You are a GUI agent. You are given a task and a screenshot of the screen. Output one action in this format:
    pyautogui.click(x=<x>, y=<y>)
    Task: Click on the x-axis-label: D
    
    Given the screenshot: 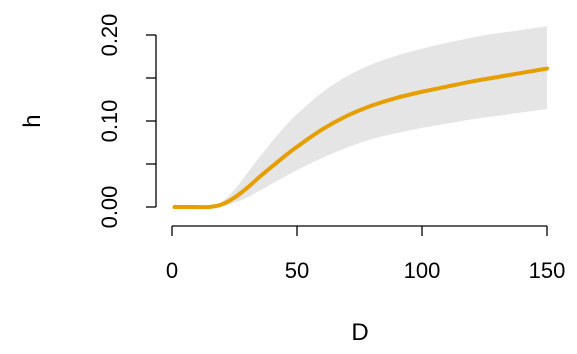 What is the action you would take?
    pyautogui.click(x=359, y=332)
    